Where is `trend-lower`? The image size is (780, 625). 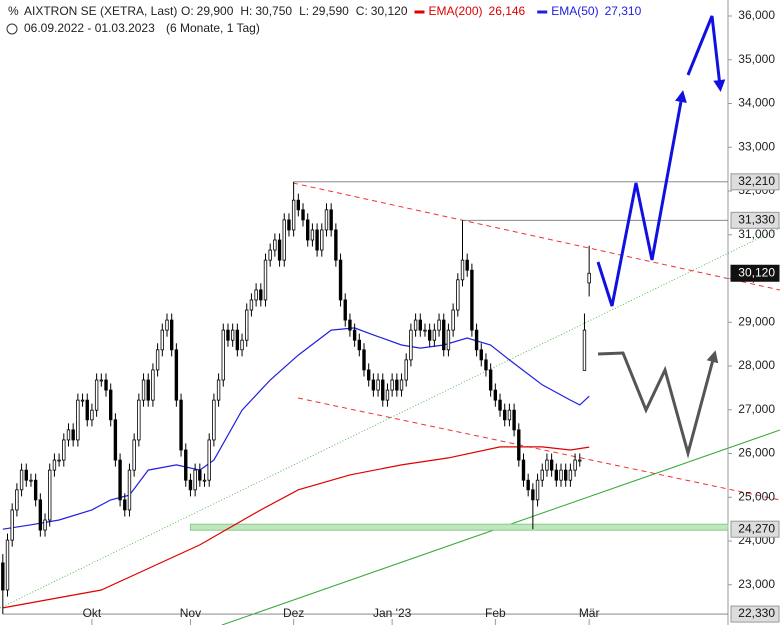
trend-lower is located at coordinates (538, 449).